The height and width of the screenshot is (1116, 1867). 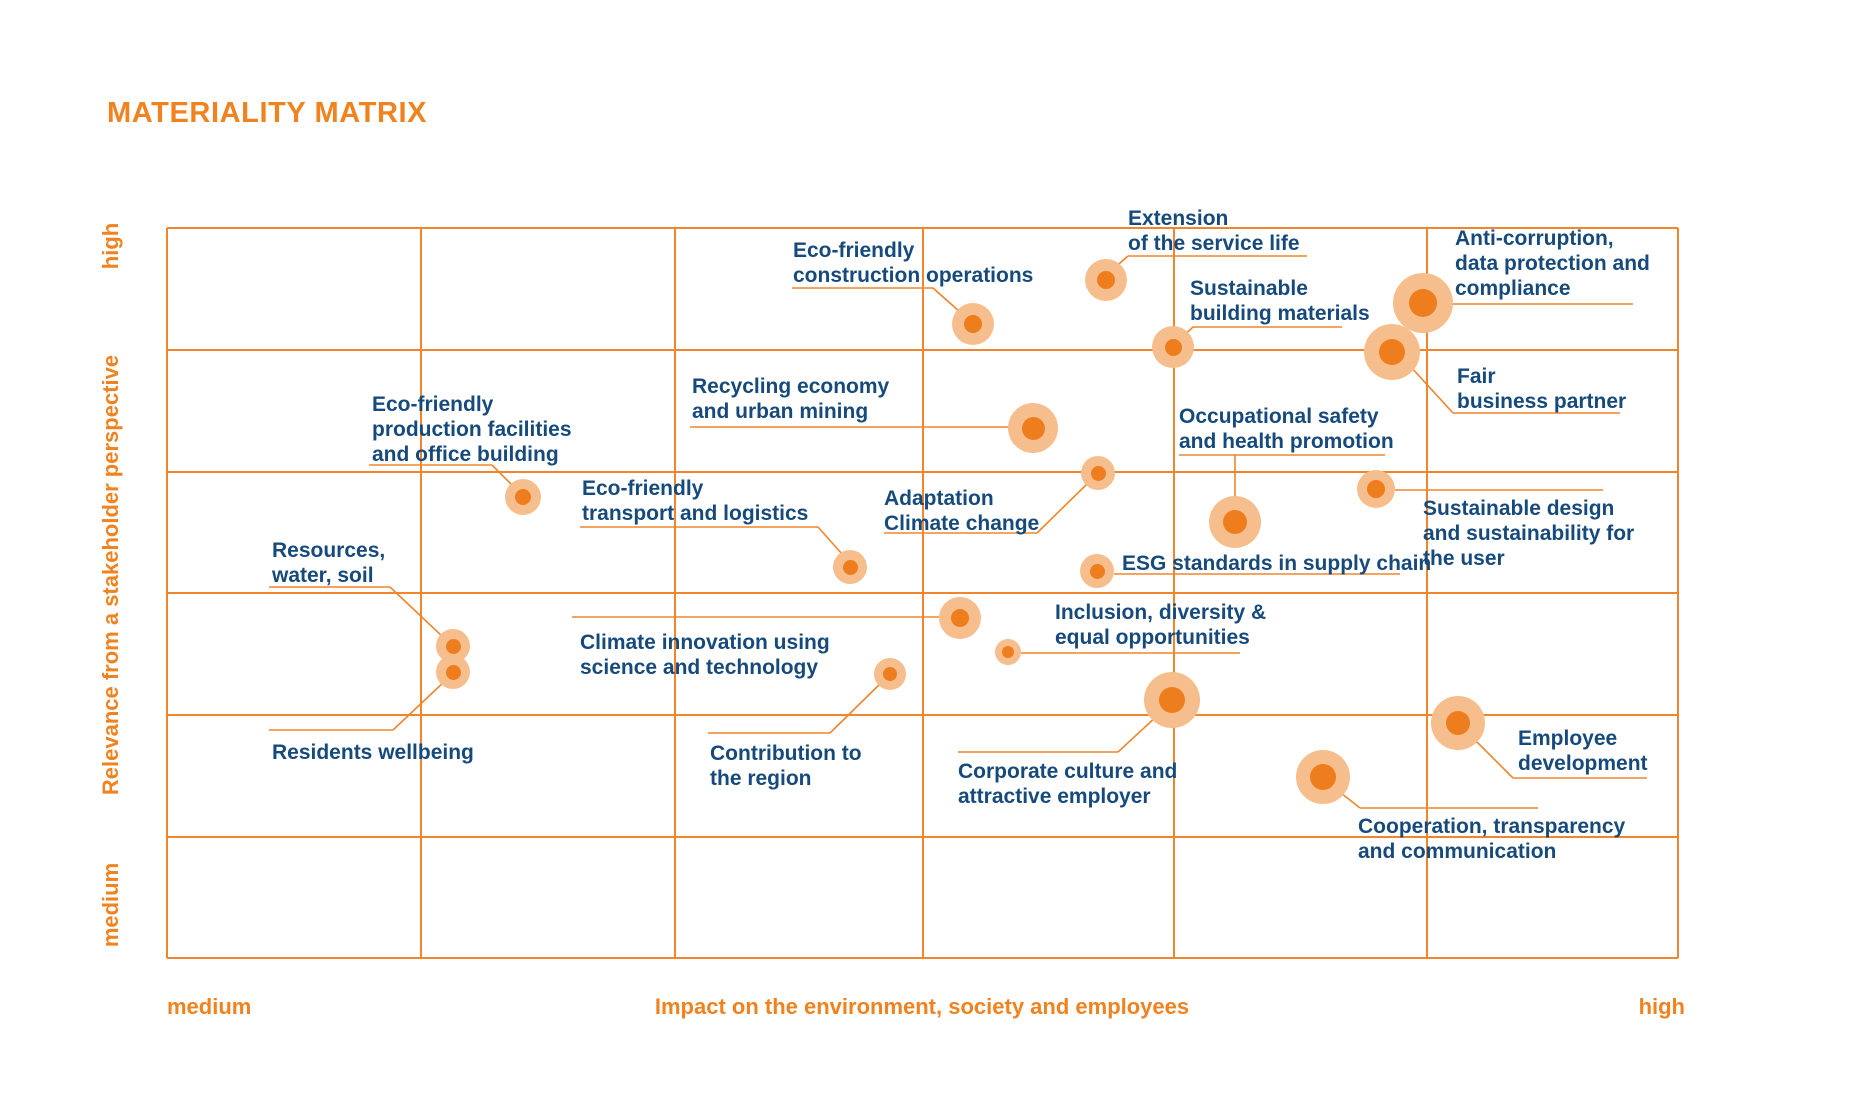 I want to click on bubble-dot-esg_supply_chain, so click(x=1097, y=571).